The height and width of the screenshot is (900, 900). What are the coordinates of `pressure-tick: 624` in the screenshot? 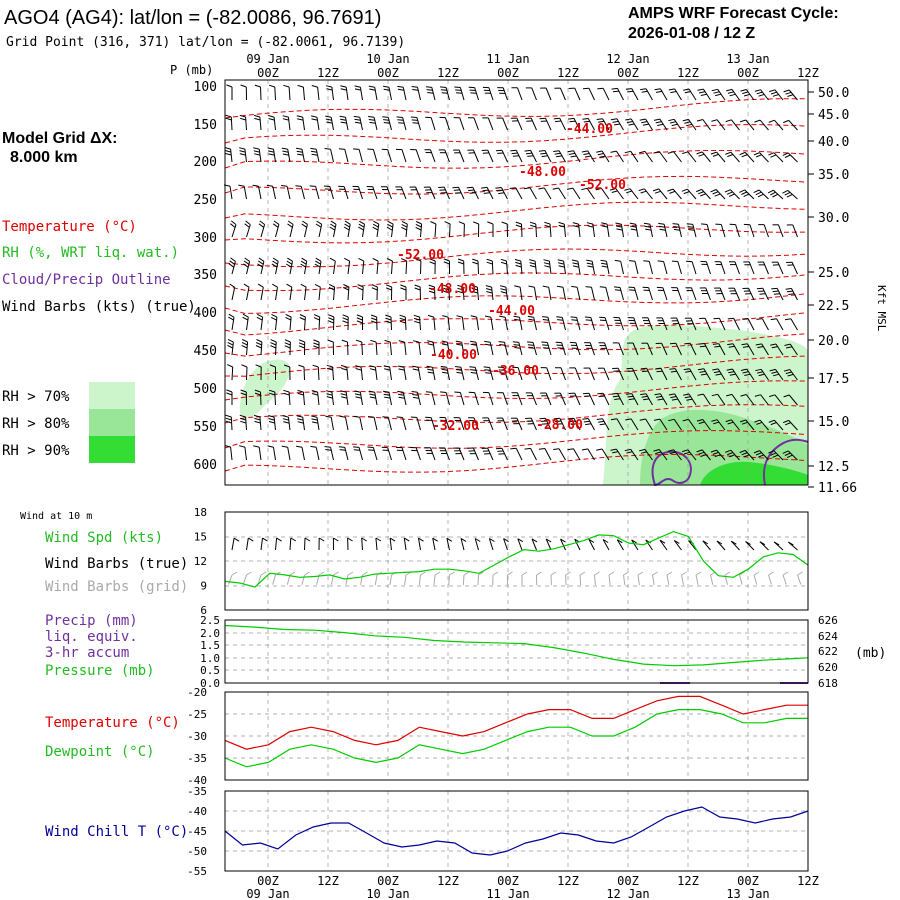 It's located at (828, 636).